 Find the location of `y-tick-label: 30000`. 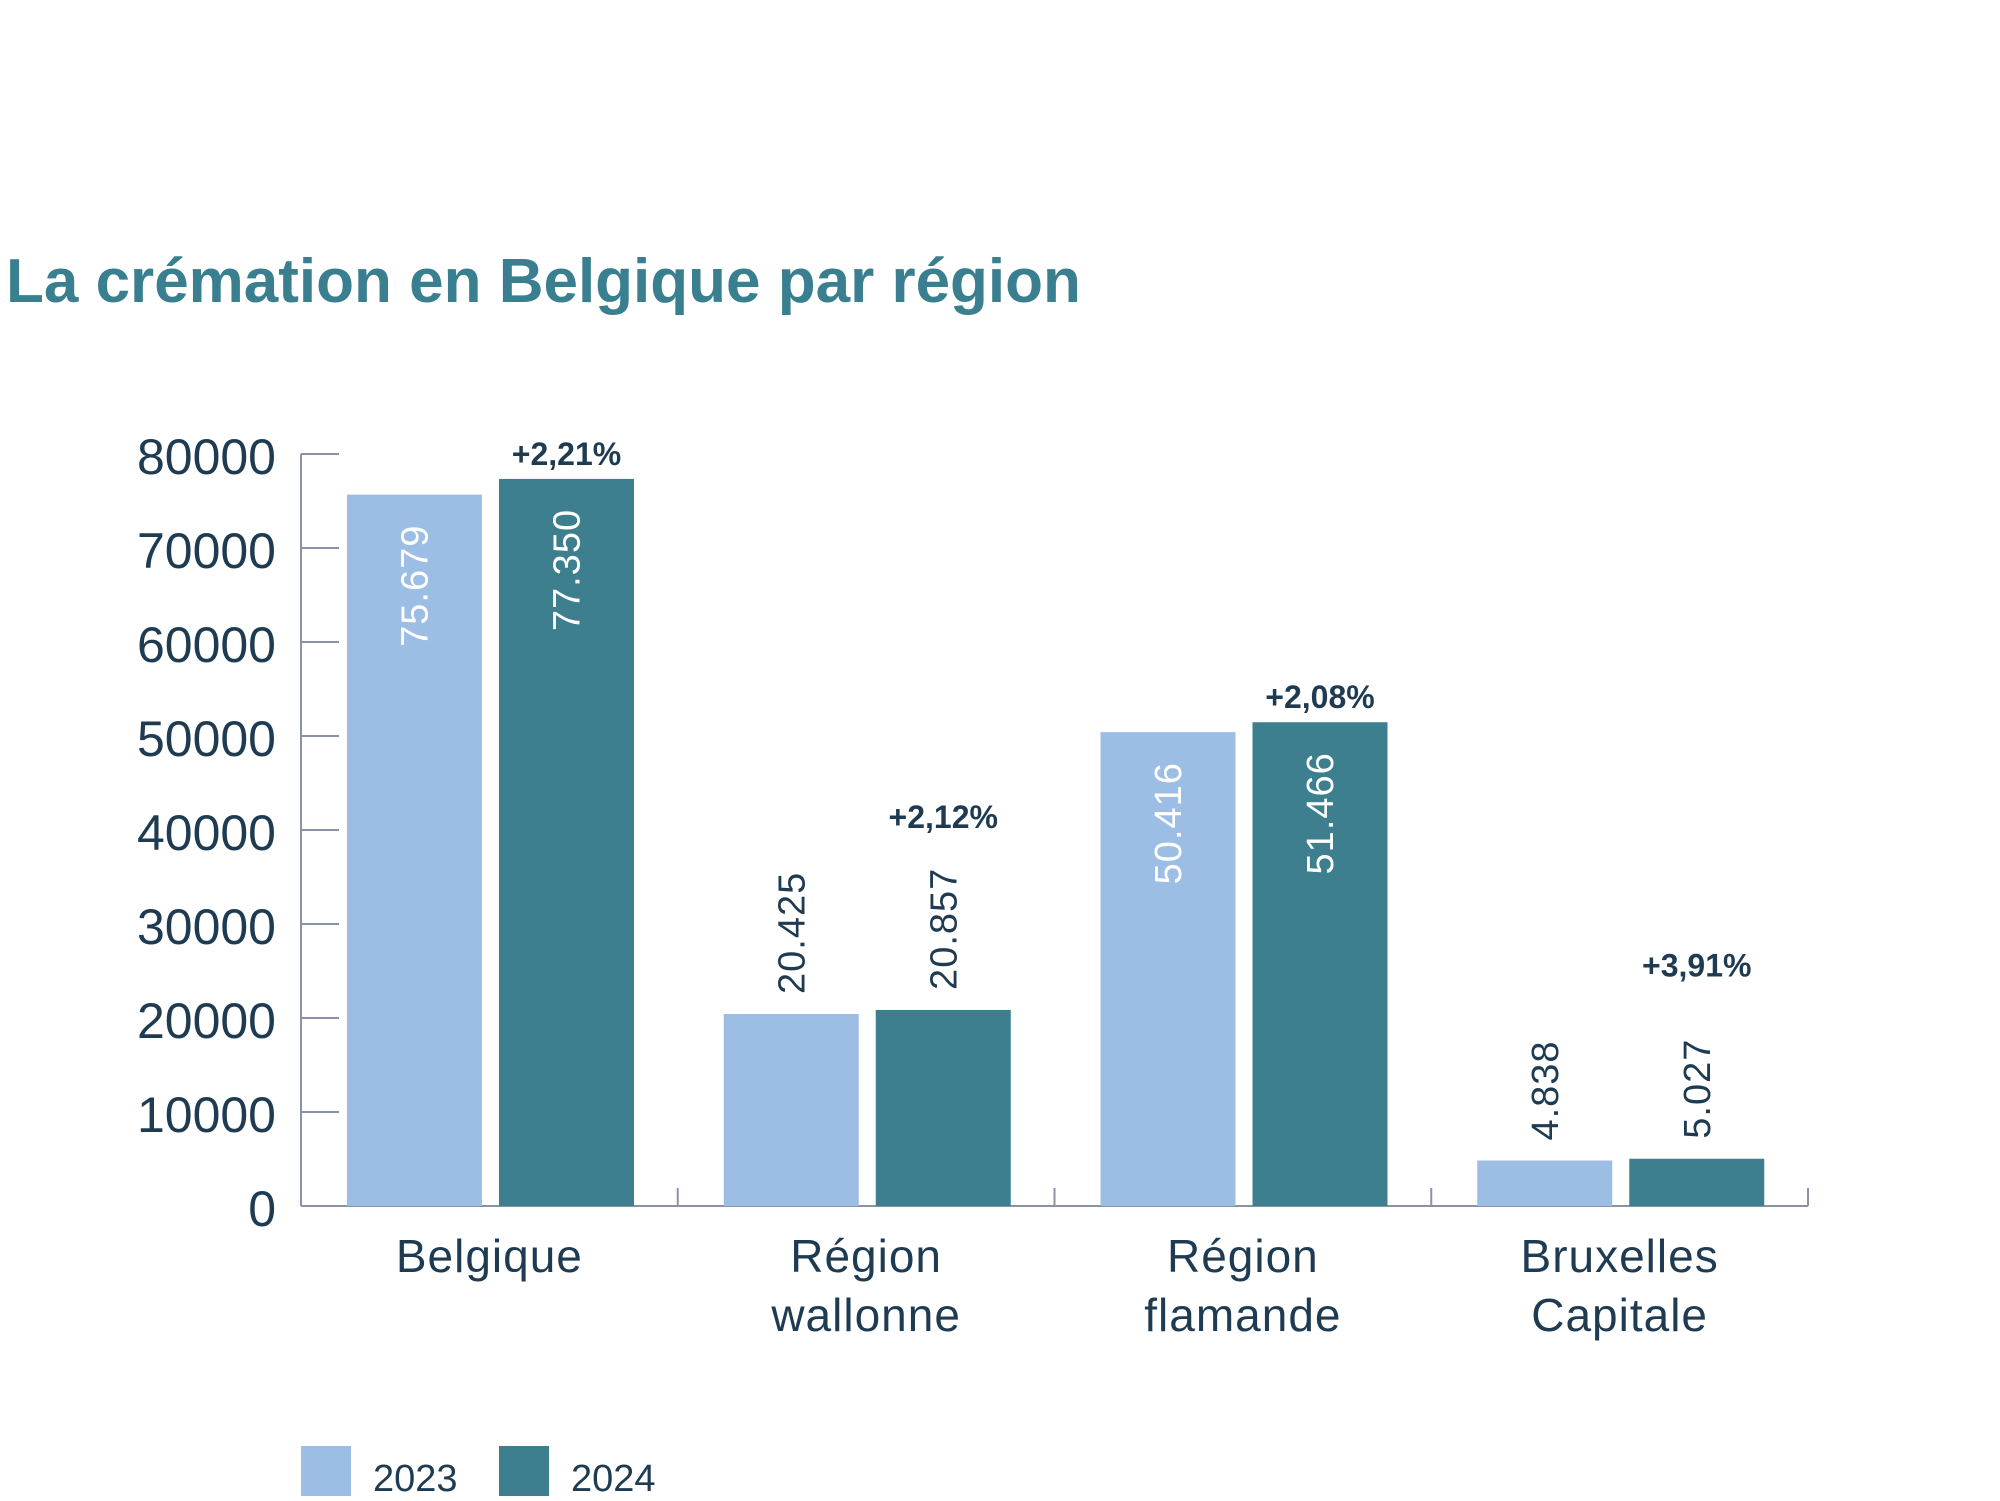

y-tick-label: 30000 is located at coordinates (206, 927).